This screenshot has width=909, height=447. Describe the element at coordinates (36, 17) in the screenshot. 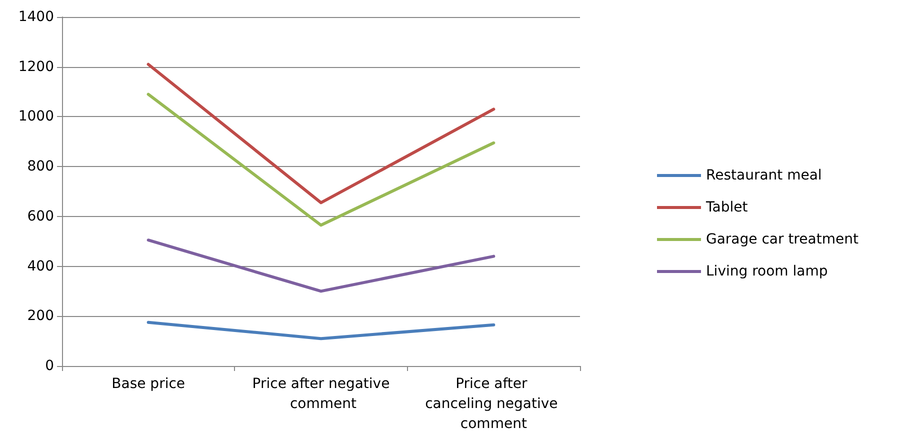

I see `y-tick-label: 1400` at that location.